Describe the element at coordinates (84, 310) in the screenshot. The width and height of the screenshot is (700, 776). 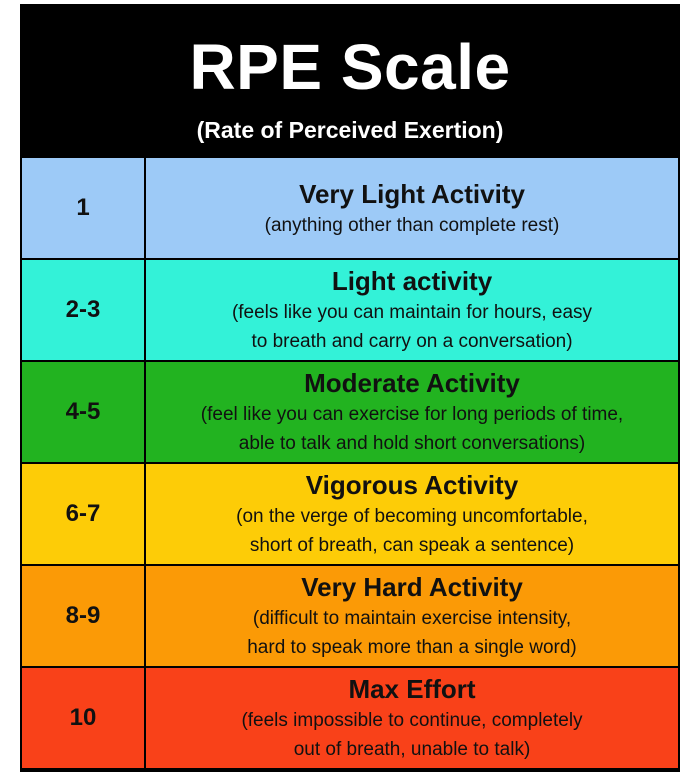
I see `rpe-level: 2-3` at that location.